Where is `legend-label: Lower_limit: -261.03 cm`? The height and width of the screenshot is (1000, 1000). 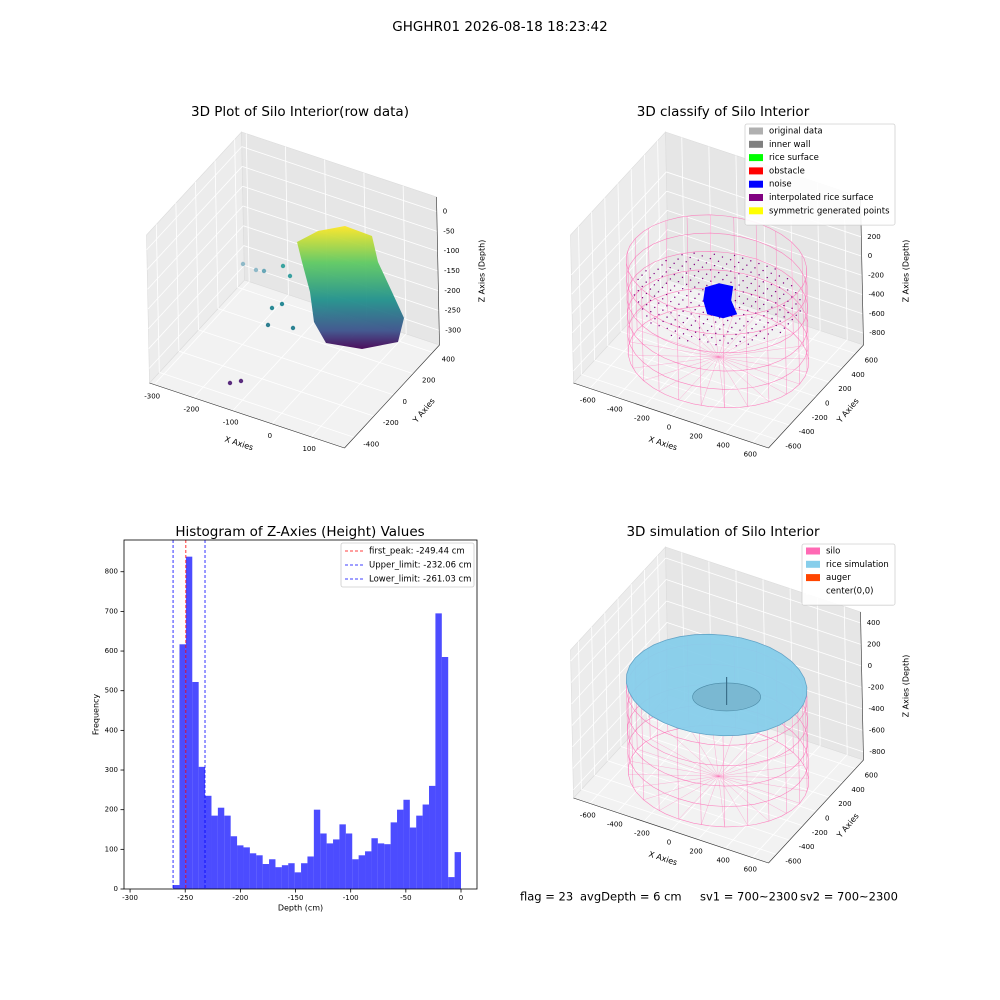
legend-label: Lower_limit: -261.03 cm is located at coordinates (420, 580).